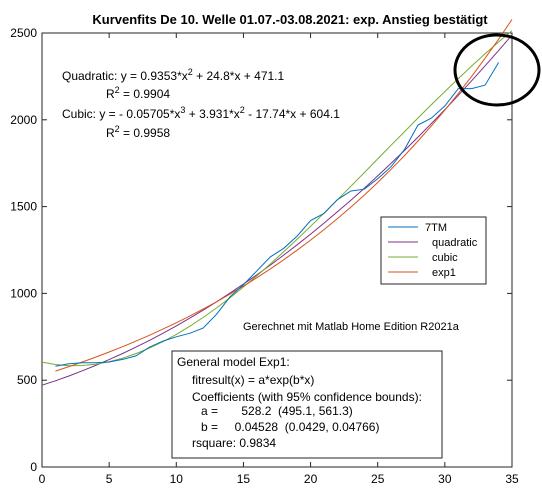 The image size is (542, 499). What do you see at coordinates (23, 207) in the screenshot?
I see `y-tick-label: 1500` at bounding box center [23, 207].